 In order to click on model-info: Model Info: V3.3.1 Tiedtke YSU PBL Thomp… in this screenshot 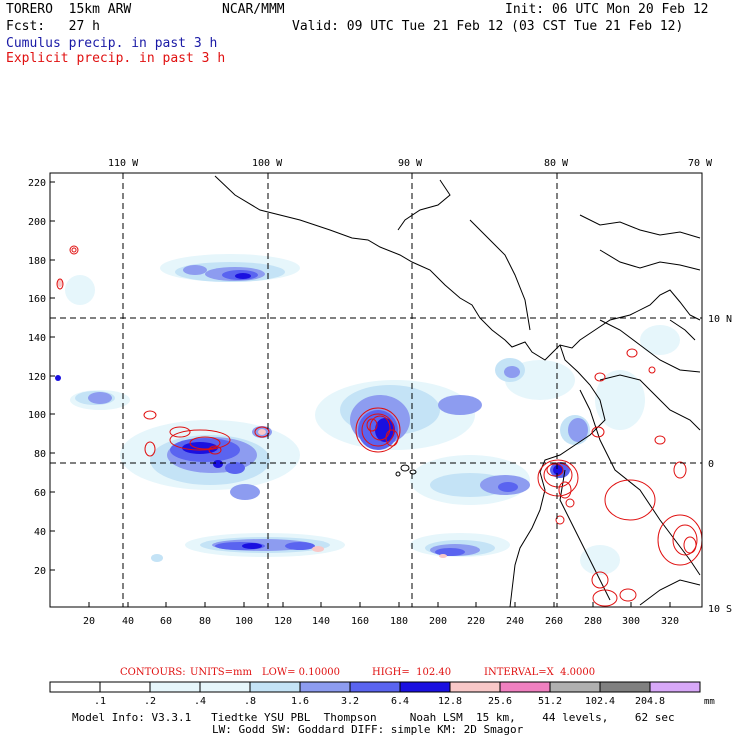, I will do `click(373, 717)`.